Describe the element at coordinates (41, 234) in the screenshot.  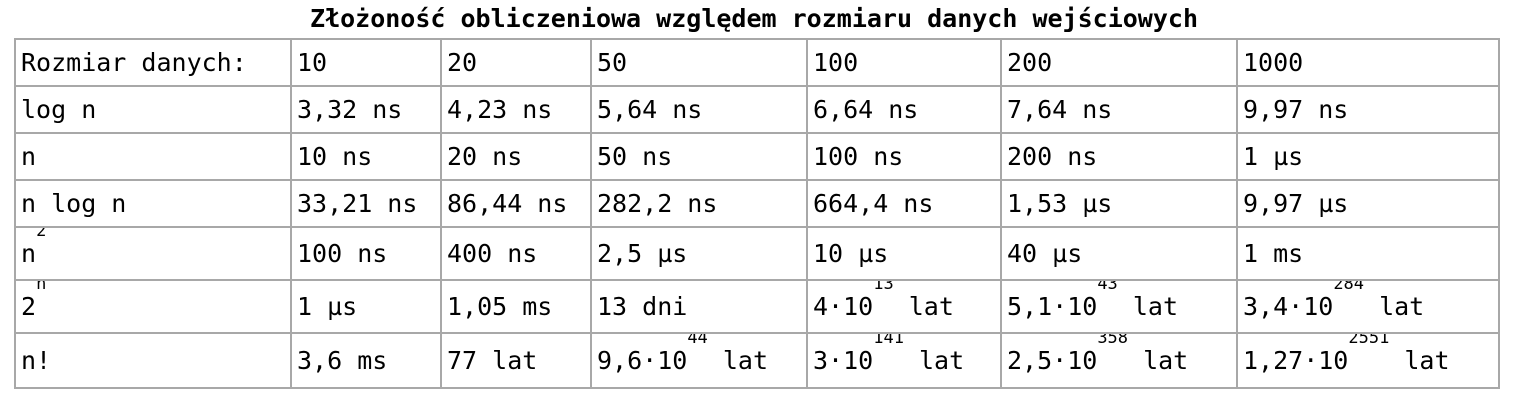
I see `row-label-exponent: 2` at that location.